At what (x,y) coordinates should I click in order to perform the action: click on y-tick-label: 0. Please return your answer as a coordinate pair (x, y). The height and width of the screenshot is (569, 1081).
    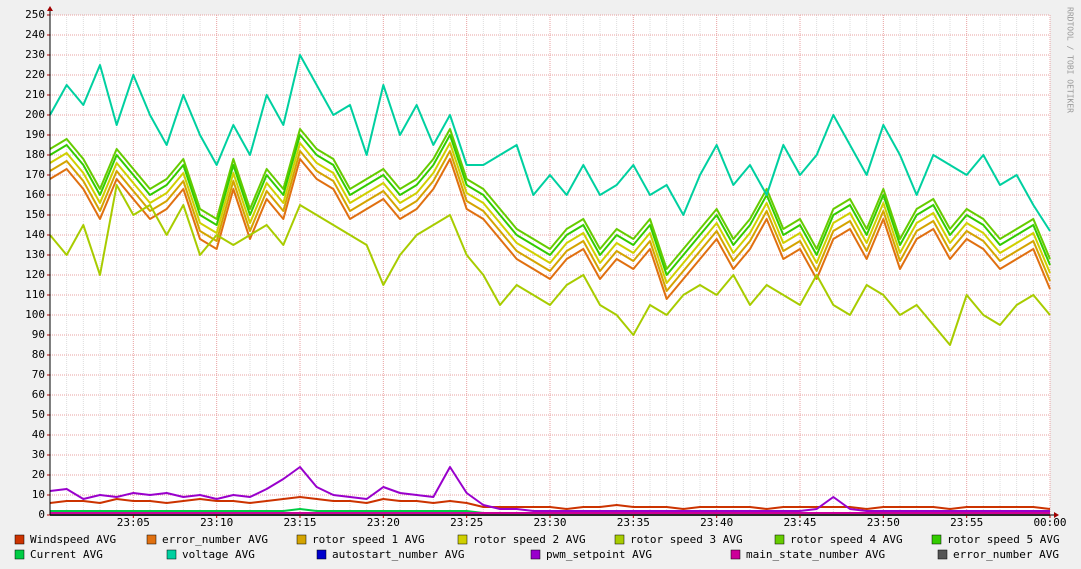
    Looking at the image, I should click on (41, 514).